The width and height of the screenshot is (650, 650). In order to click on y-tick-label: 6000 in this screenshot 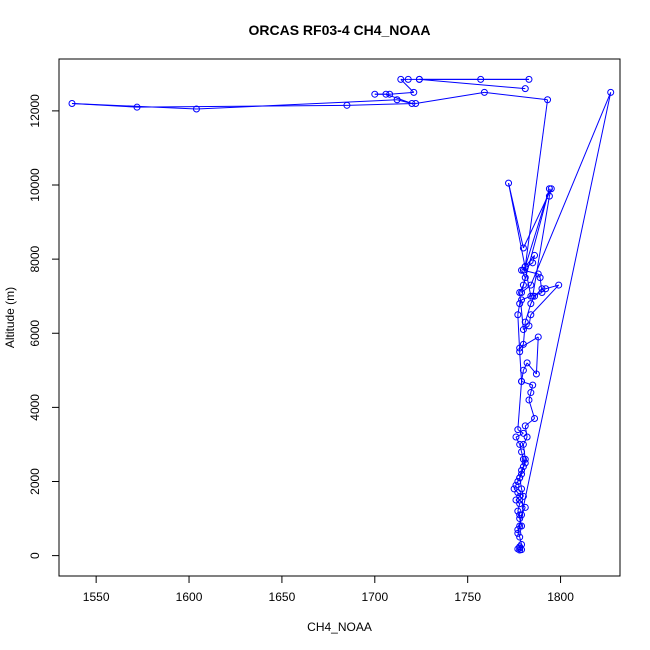, I will do `click(35, 333)`.